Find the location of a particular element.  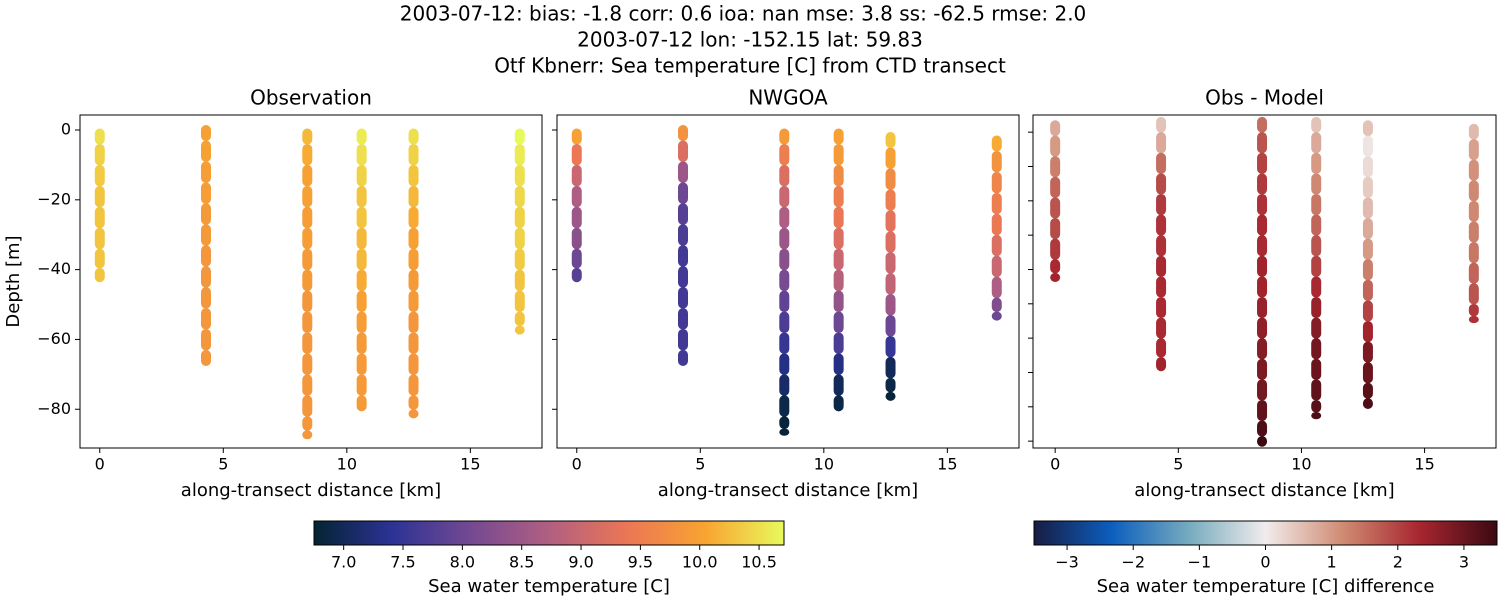

colorbar-tick-label: 9.5 is located at coordinates (640, 562).